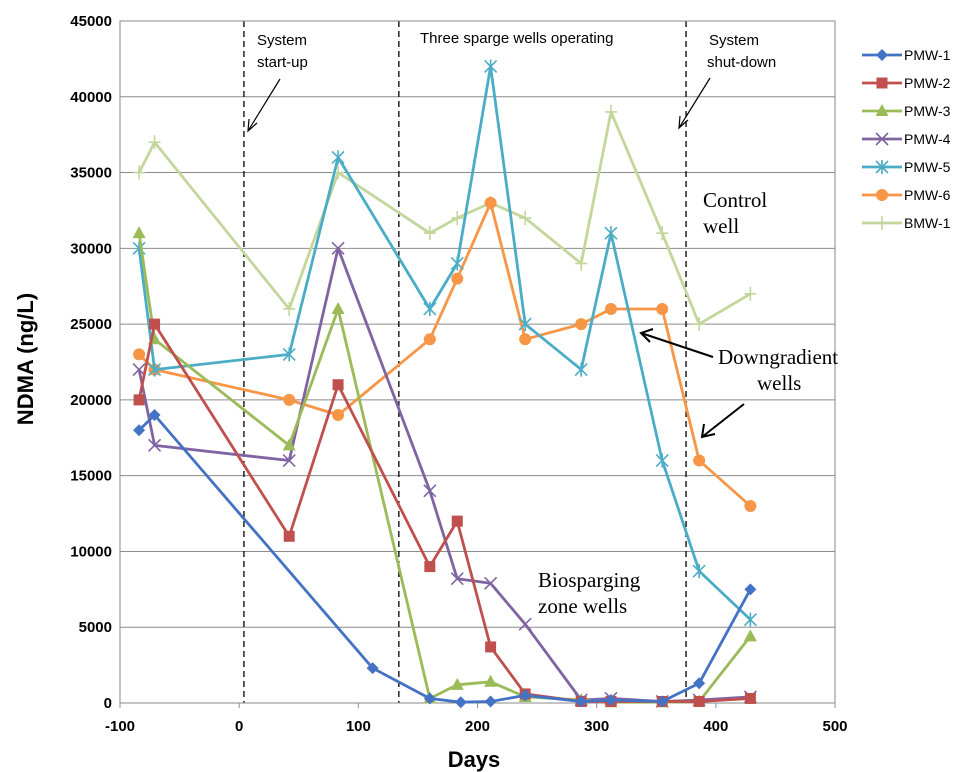 This screenshot has height=772, width=963. What do you see at coordinates (927, 111) in the screenshot?
I see `legend-label-pmw-3: PMW-3` at bounding box center [927, 111].